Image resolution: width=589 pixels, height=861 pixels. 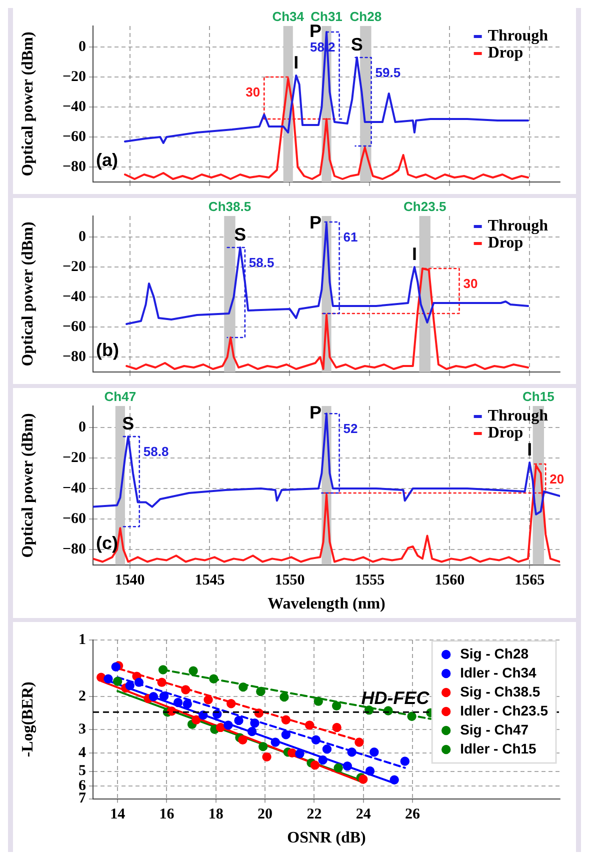 What do you see at coordinates (366, 16) in the screenshot?
I see `band-label: Ch28` at bounding box center [366, 16].